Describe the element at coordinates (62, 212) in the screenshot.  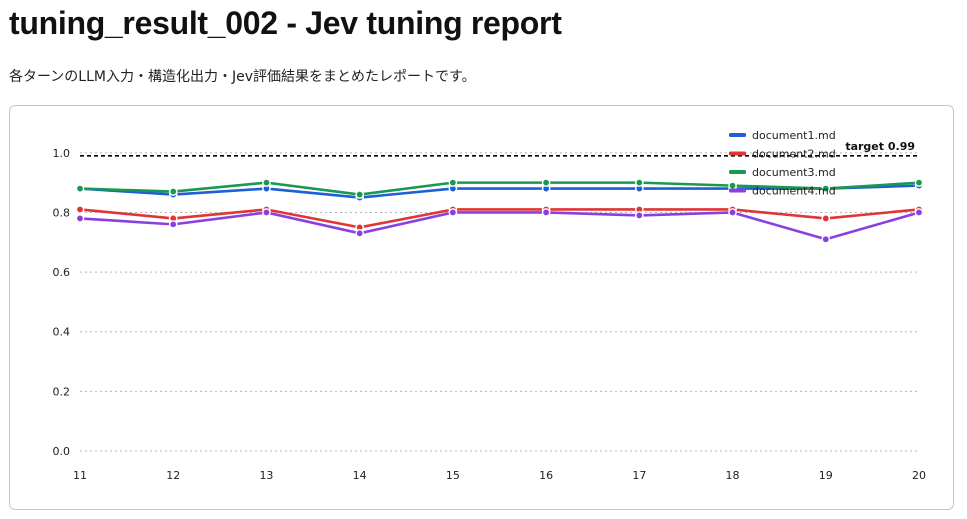
I see `y-tick-label: 0.8` at that location.